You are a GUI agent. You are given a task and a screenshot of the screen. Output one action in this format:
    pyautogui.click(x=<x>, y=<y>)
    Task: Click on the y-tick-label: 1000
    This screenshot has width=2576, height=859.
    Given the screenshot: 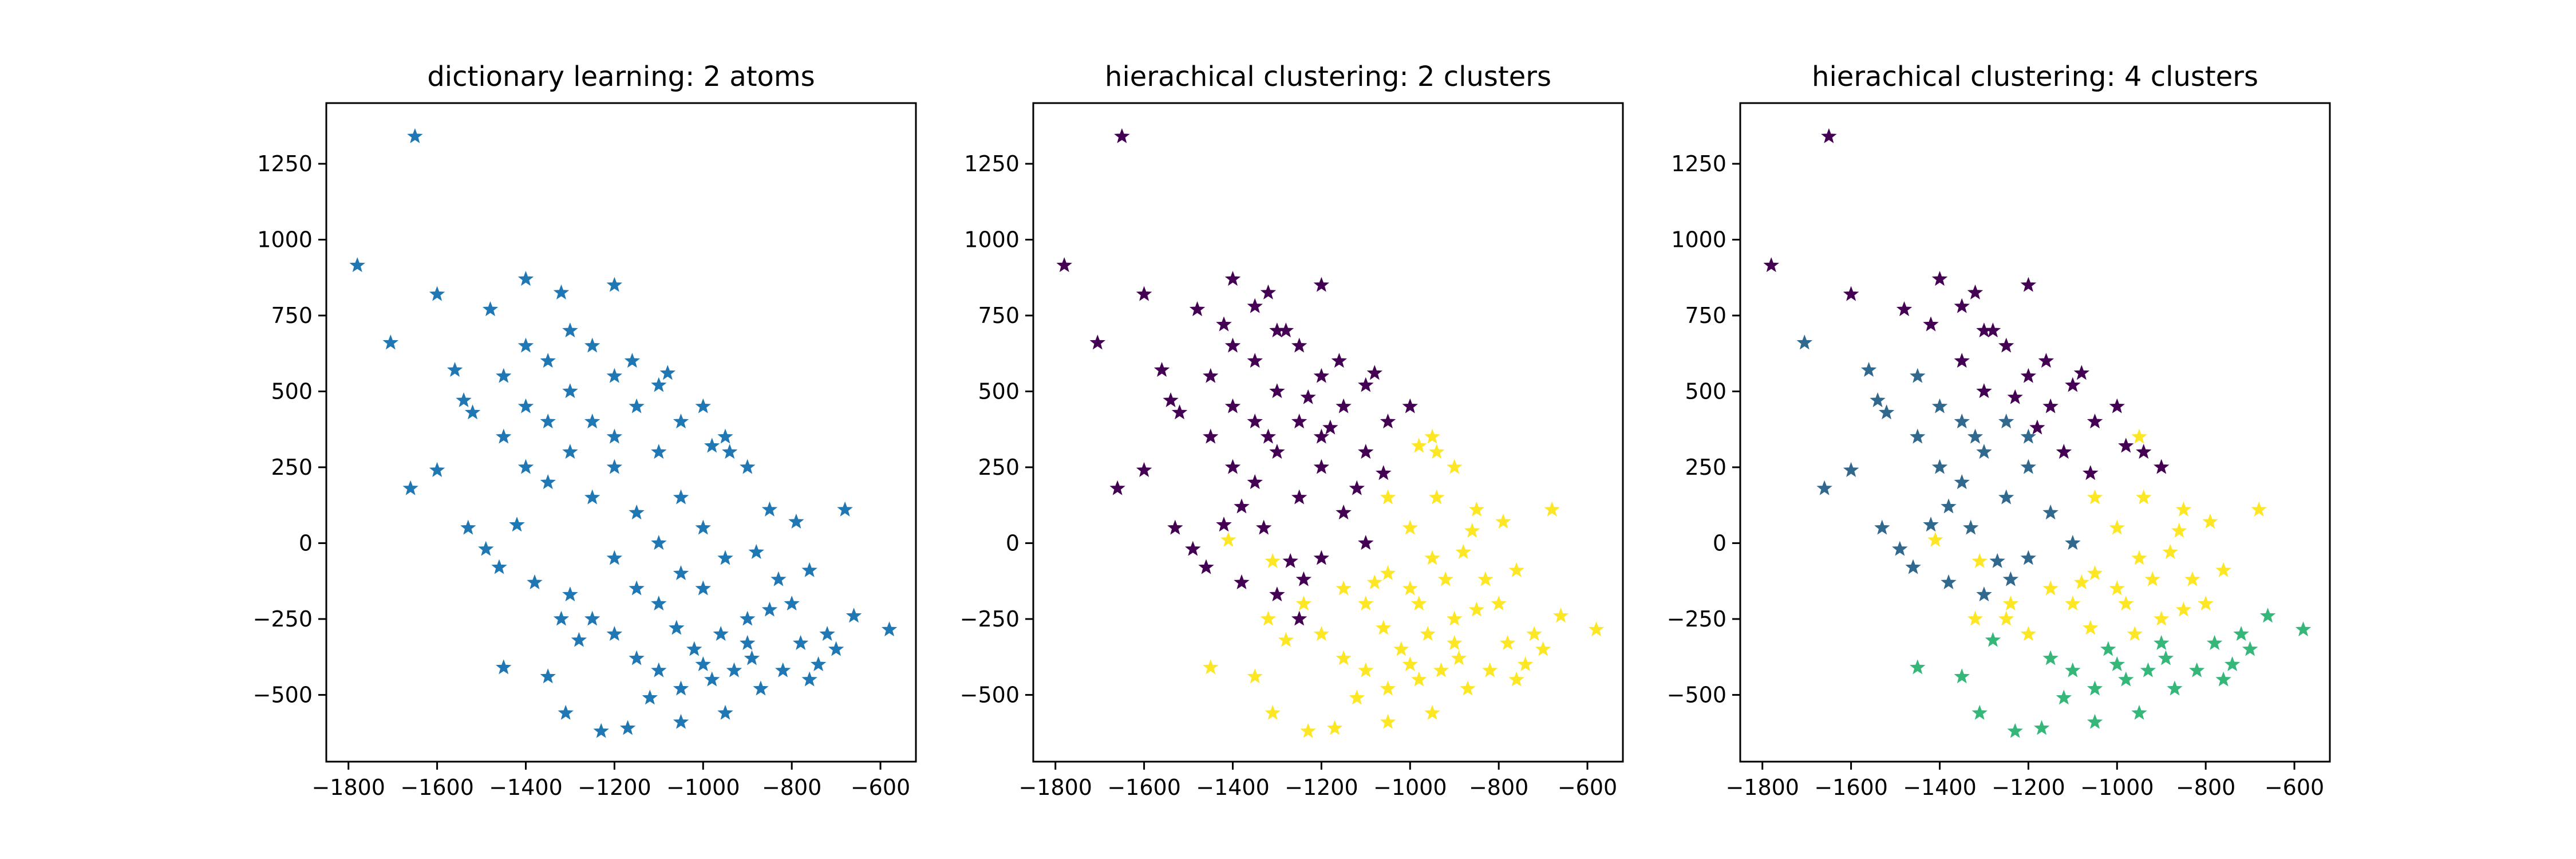 What is the action you would take?
    pyautogui.click(x=285, y=239)
    